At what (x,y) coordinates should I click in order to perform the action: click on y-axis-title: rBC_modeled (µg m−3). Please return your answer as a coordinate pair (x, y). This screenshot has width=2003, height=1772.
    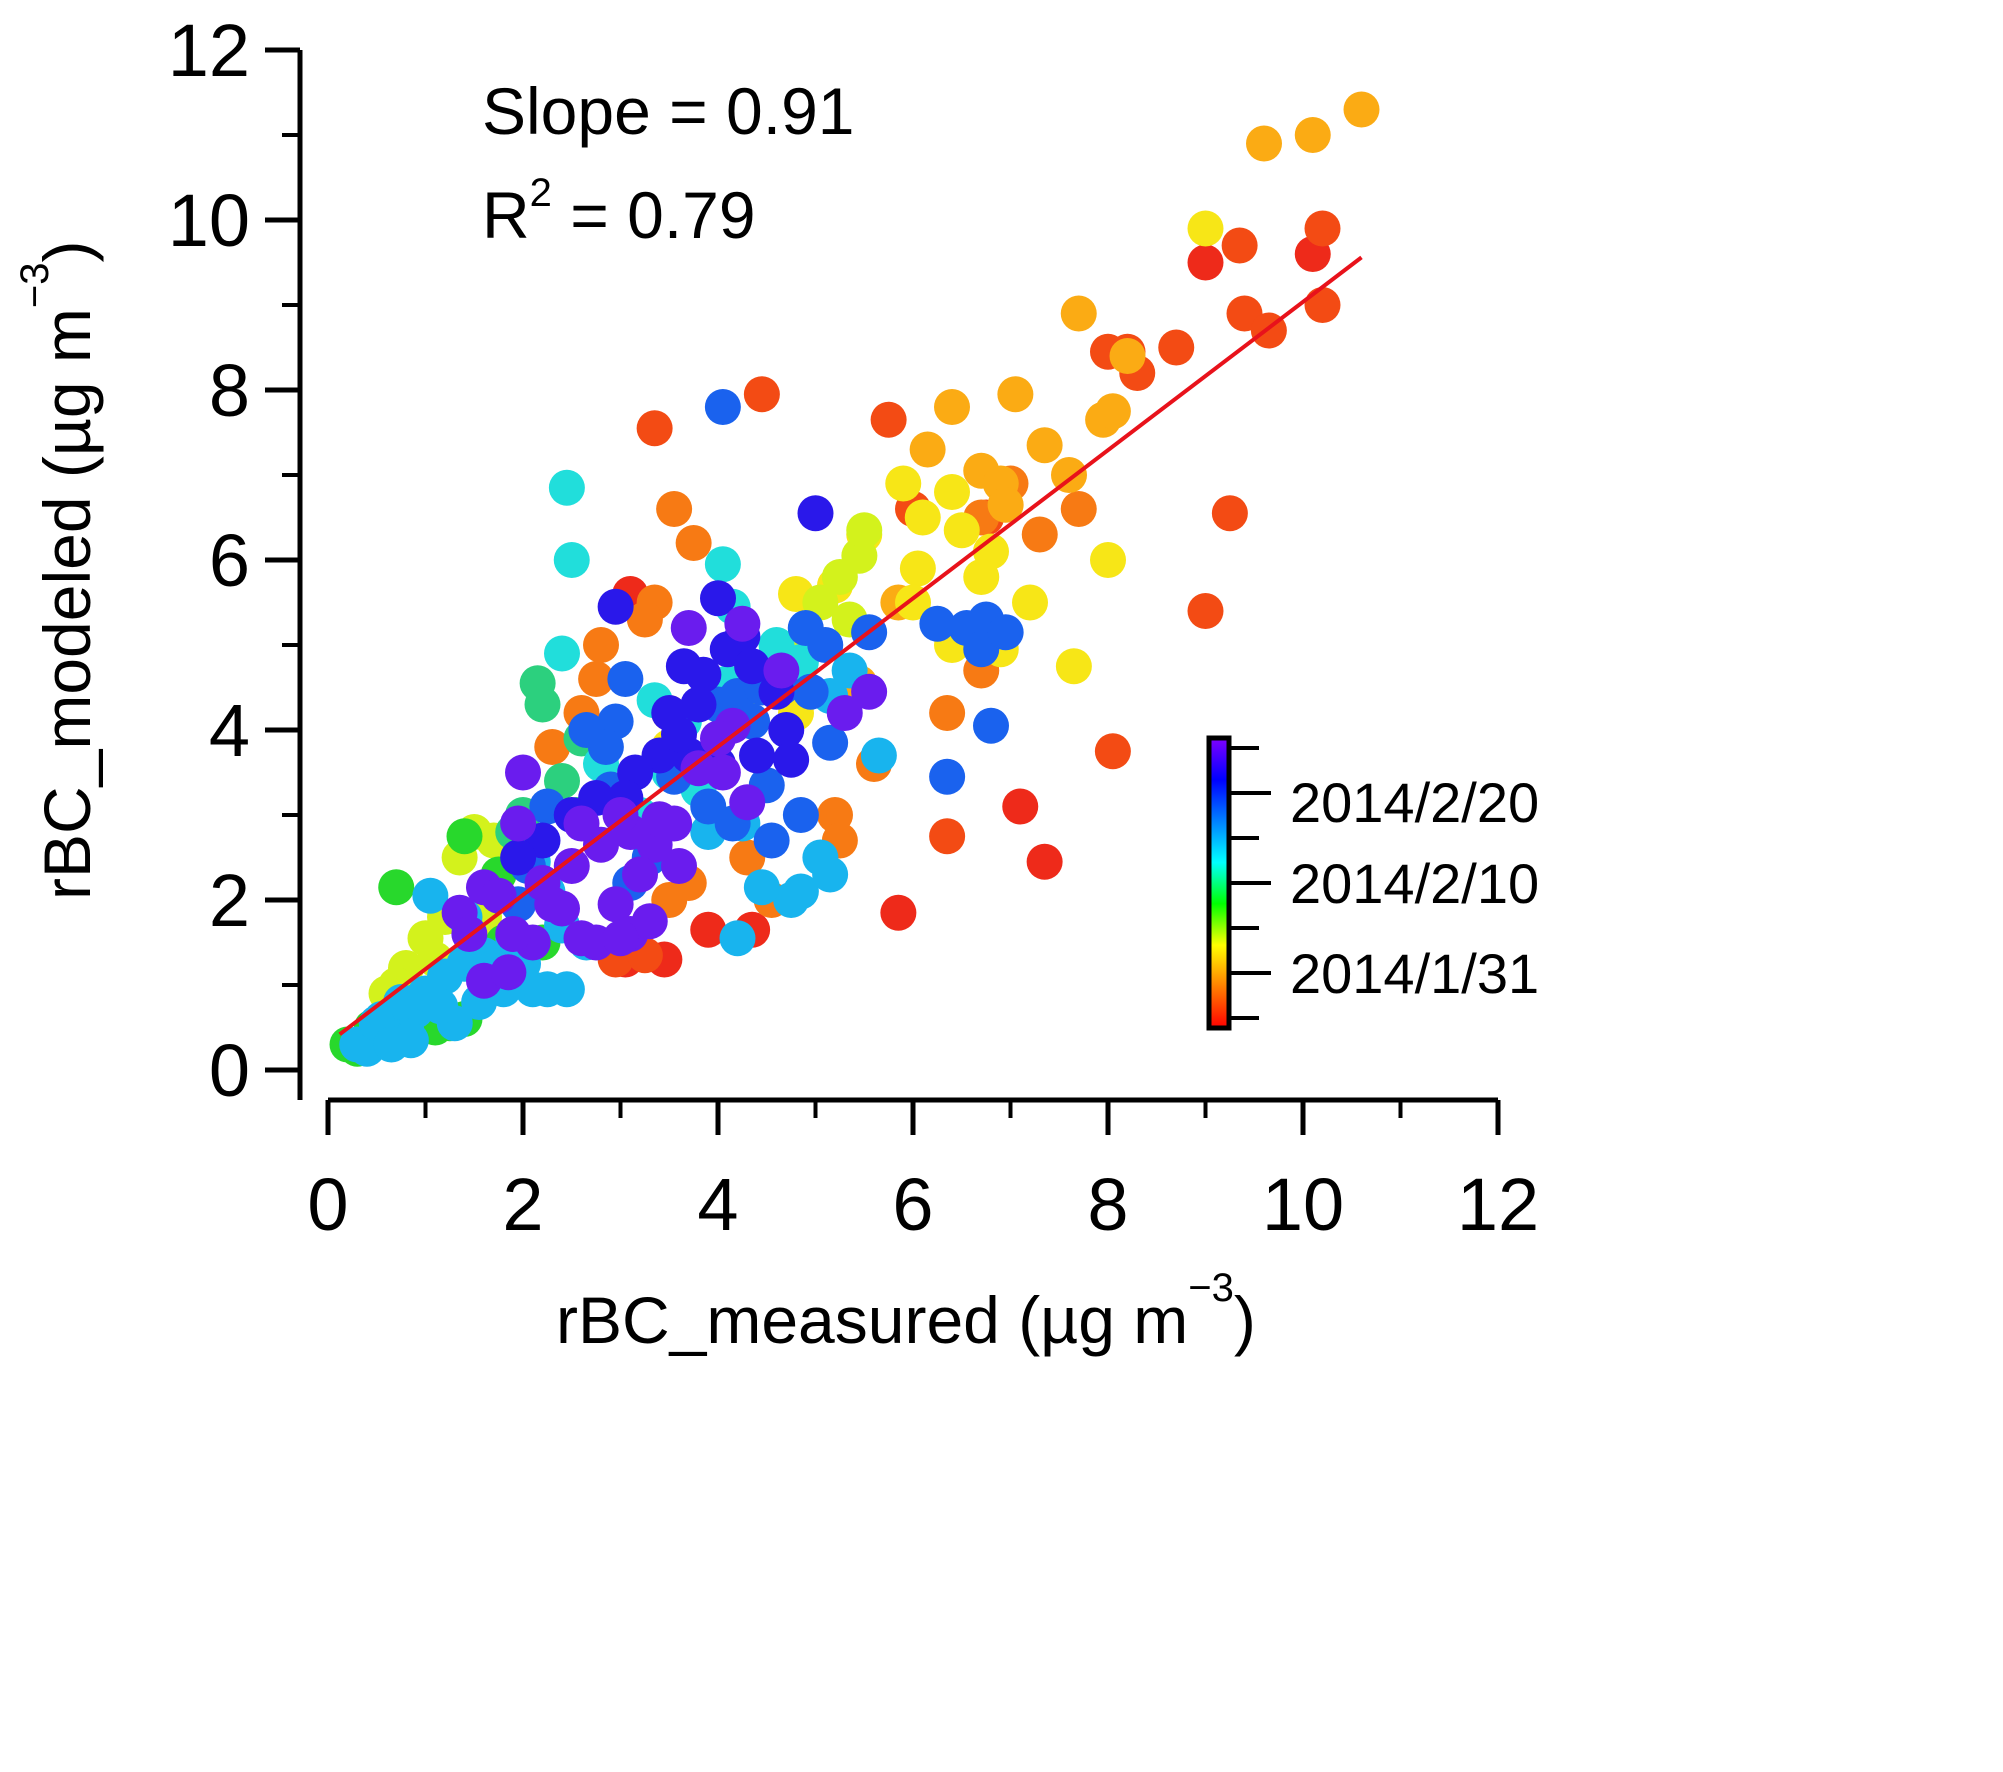
    Looking at the image, I should click on (58, 571).